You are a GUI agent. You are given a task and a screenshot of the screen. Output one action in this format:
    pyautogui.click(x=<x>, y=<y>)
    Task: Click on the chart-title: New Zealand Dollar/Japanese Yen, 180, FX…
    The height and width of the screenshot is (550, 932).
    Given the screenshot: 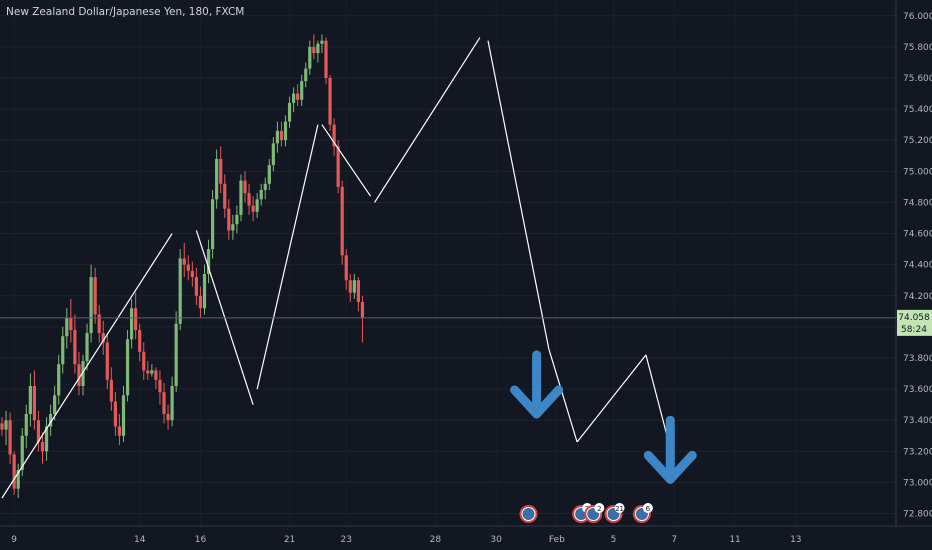 What is the action you would take?
    pyautogui.click(x=125, y=12)
    